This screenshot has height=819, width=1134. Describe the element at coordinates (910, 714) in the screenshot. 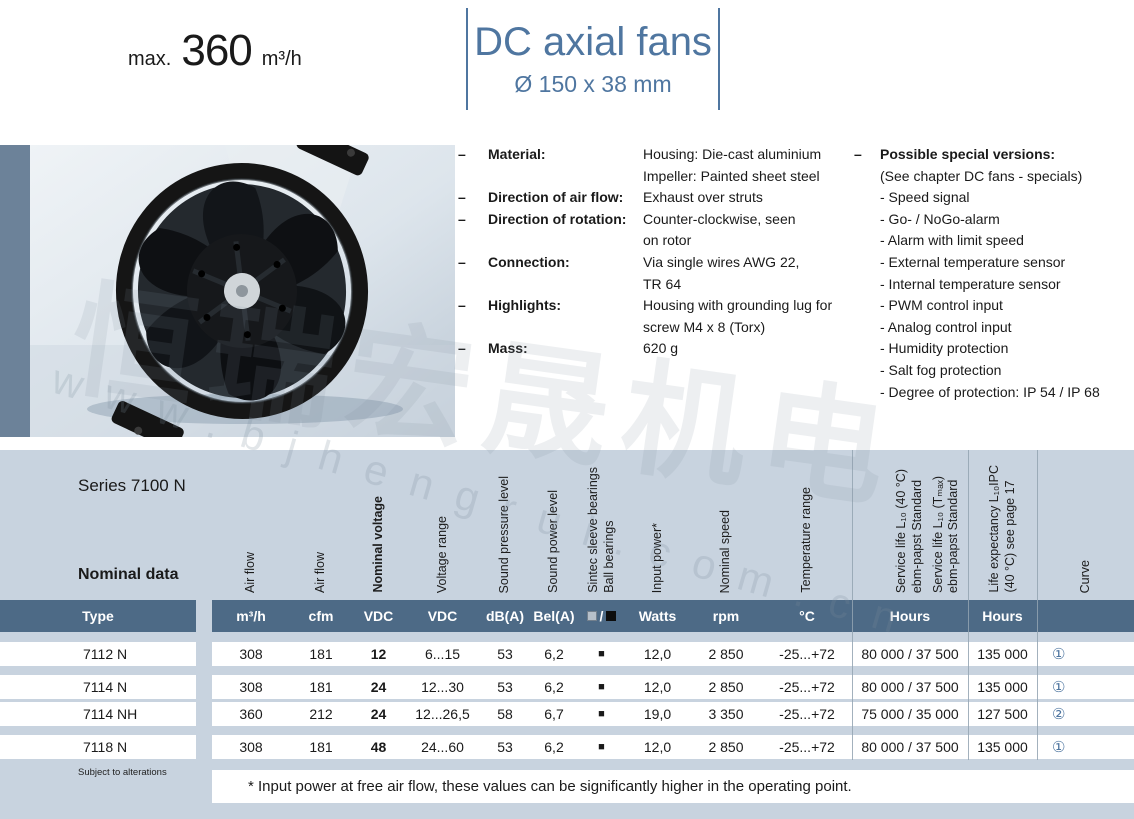

I see `data-cell: 75 000 / 35 000` at that location.